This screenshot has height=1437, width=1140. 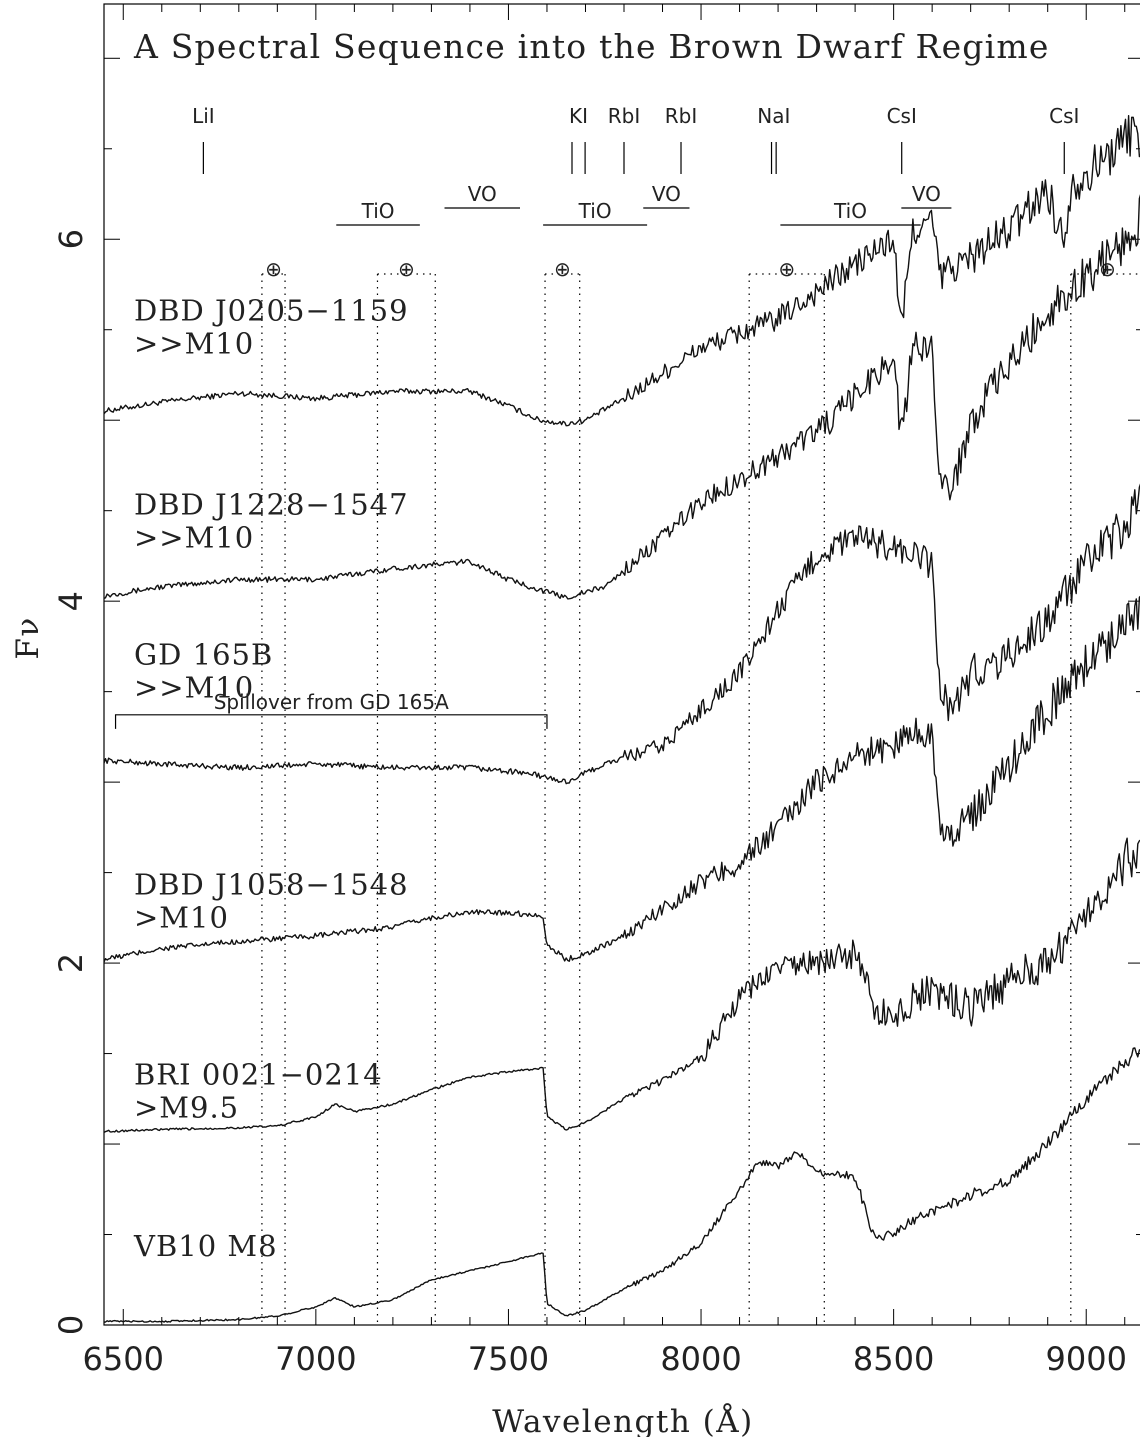 I want to click on spillover-bracket, so click(x=331, y=721).